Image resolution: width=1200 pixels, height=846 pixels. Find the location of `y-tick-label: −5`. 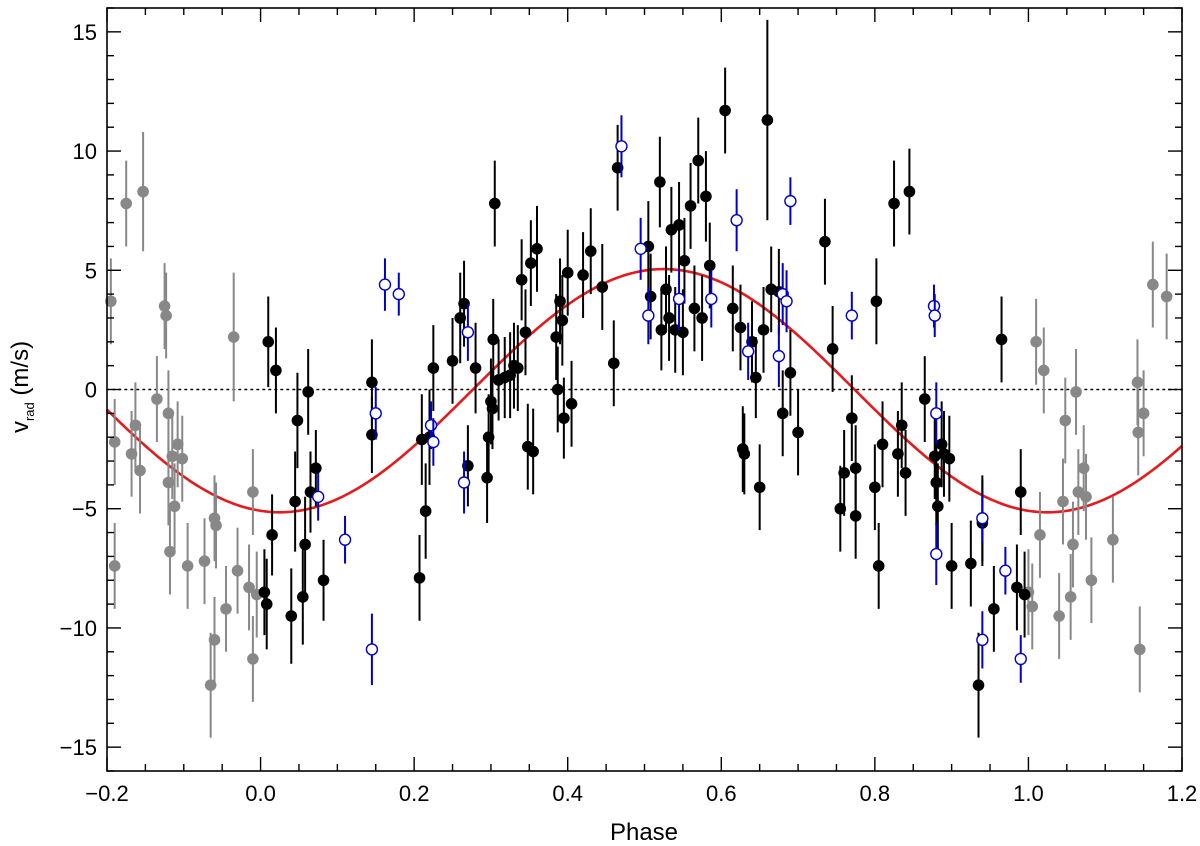

y-tick-label: −5 is located at coordinates (84, 509).